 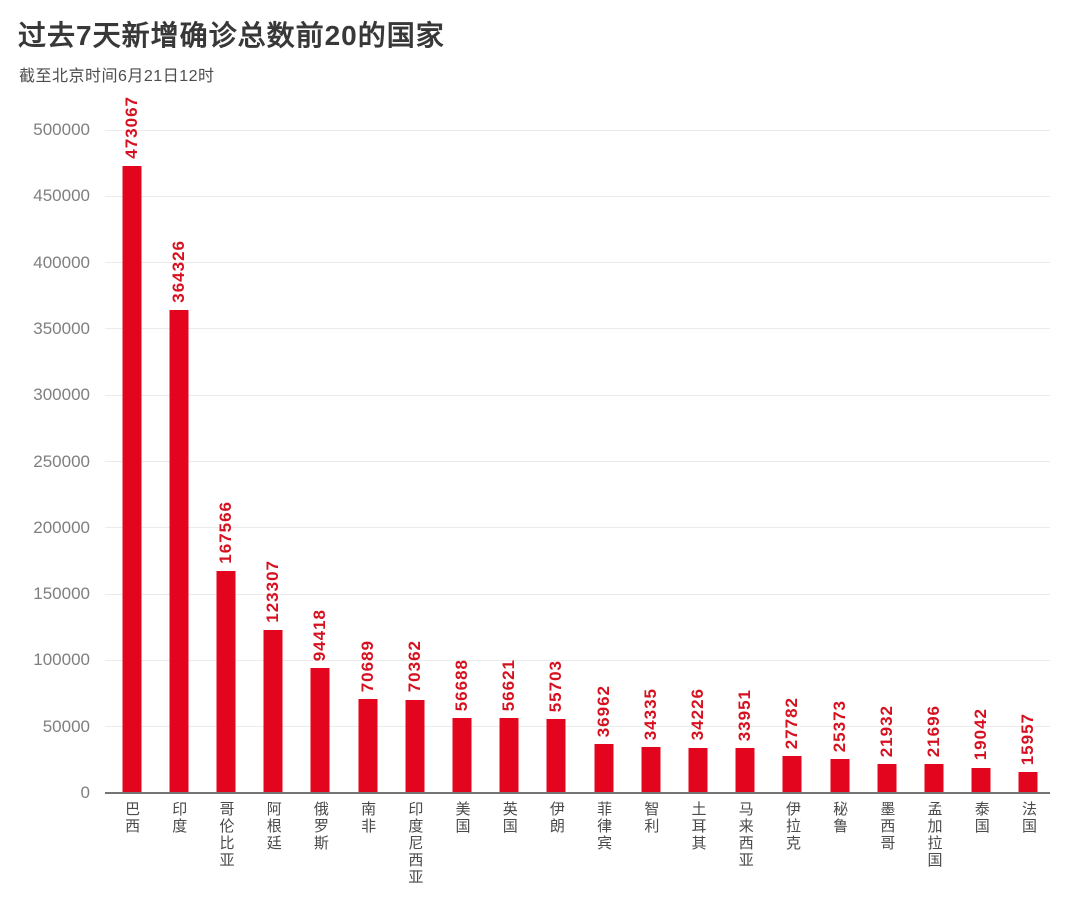 I want to click on x-tick-label: 阿根廷, so click(x=273, y=826).